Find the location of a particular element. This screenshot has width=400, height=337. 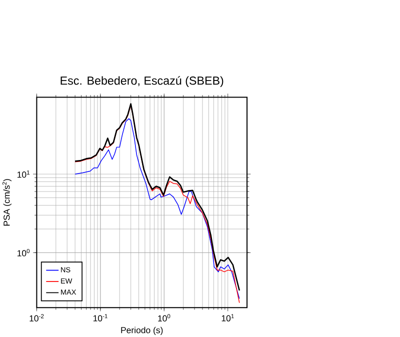

chart-title: Esc. Bebedero, Escazú (SBEB) is located at coordinates (142, 81).